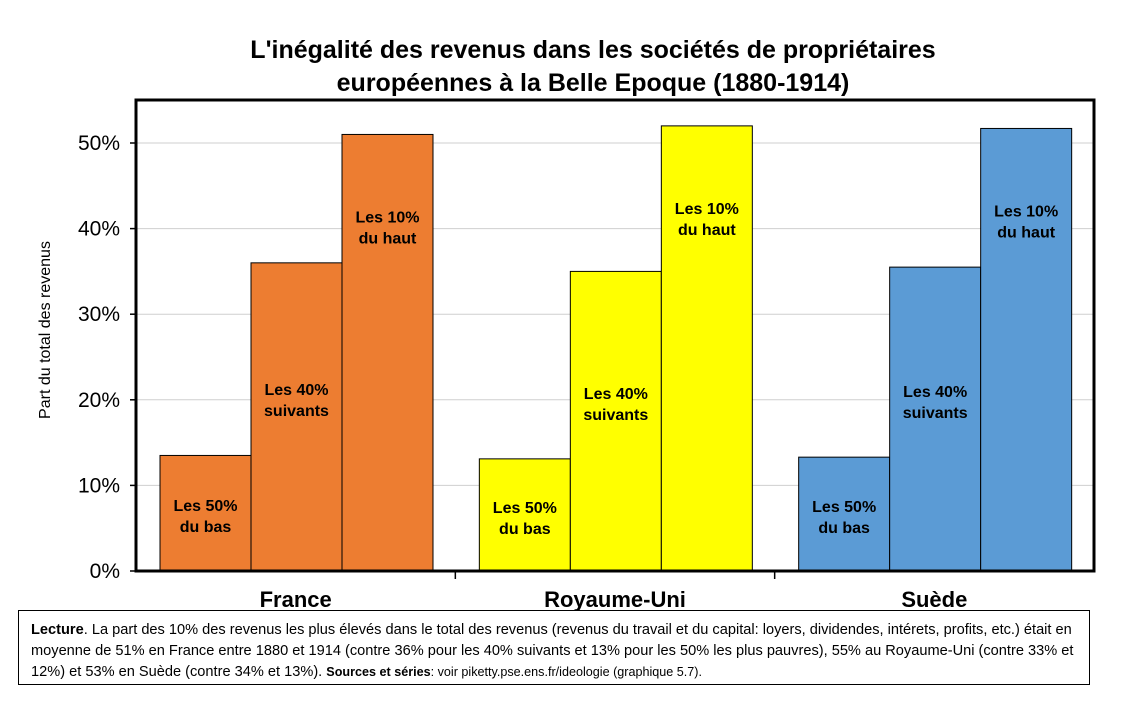 This screenshot has height=705, width=1124. I want to click on y-axis-label: Part du total des revenus, so click(45, 330).